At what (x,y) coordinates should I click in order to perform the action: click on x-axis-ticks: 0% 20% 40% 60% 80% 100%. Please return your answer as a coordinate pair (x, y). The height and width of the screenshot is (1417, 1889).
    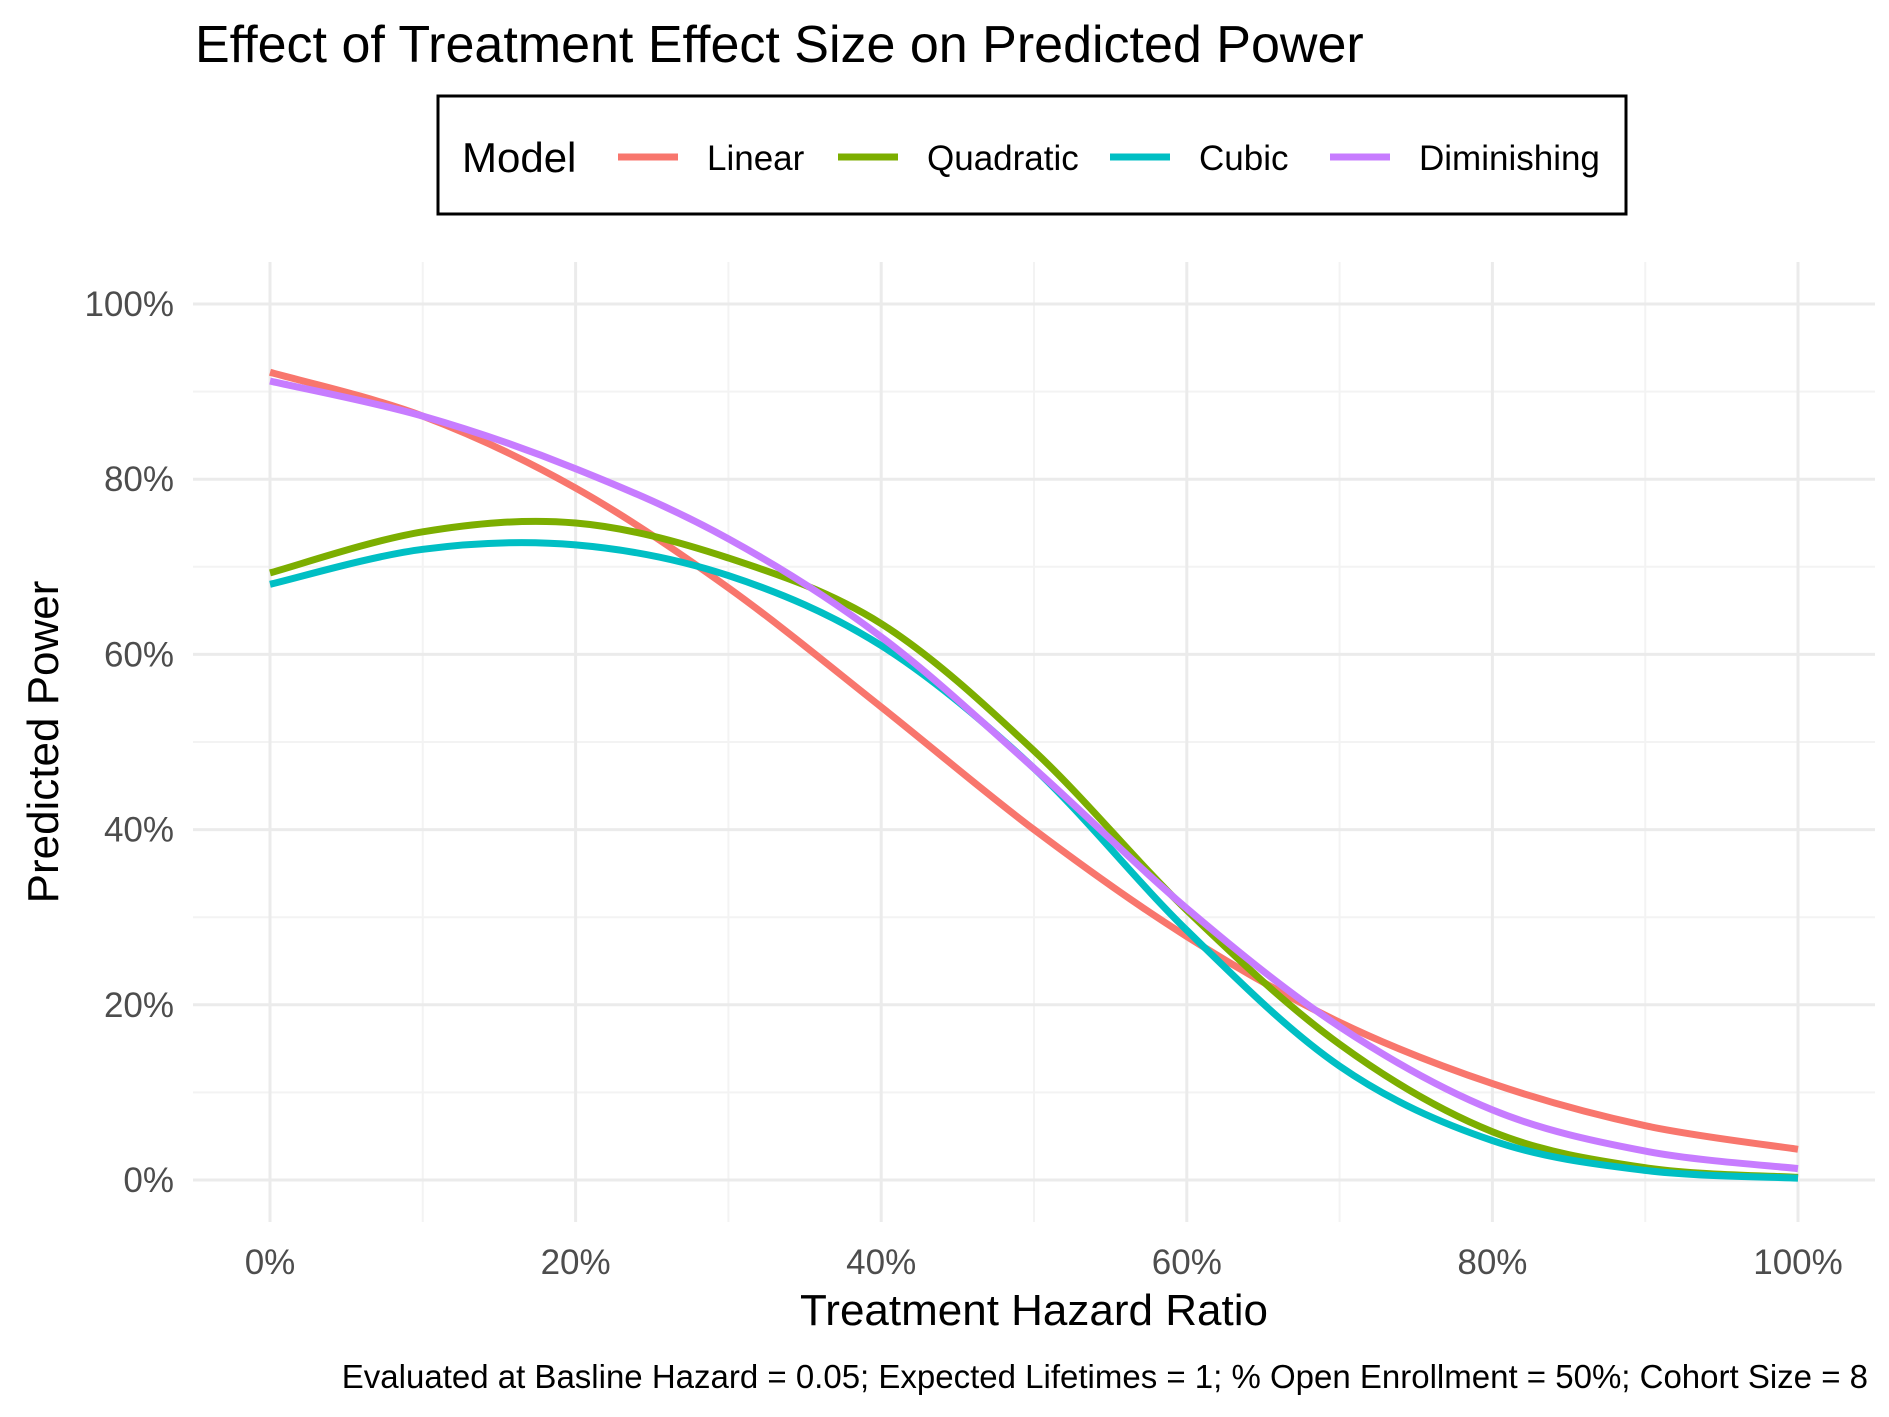
    Looking at the image, I should click on (1044, 1262).